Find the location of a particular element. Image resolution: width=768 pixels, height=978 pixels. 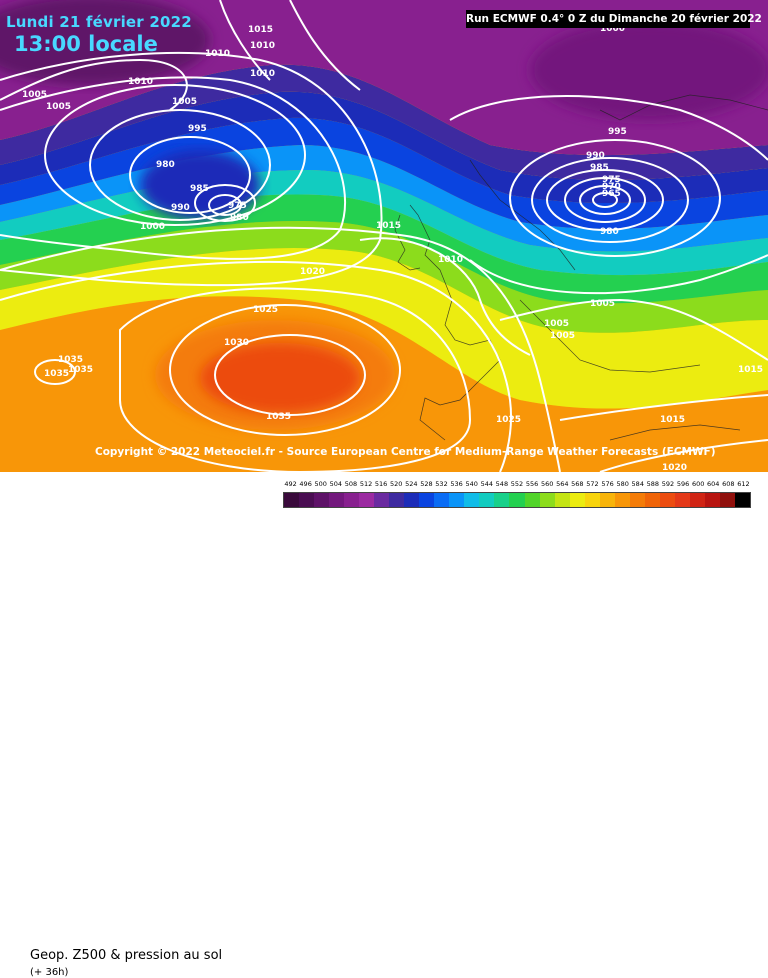

forecast-local-time: 13:00 locale is located at coordinates (86, 44).